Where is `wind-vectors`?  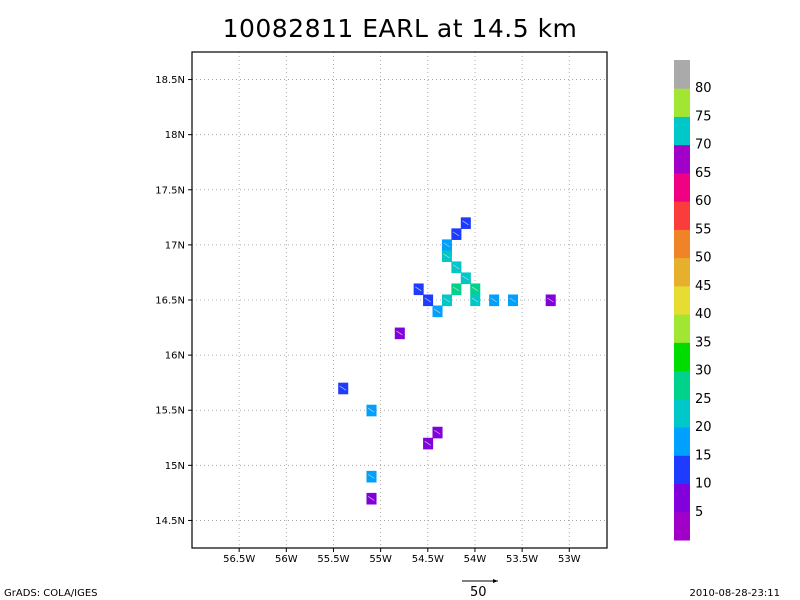
wind-vectors is located at coordinates (446, 360).